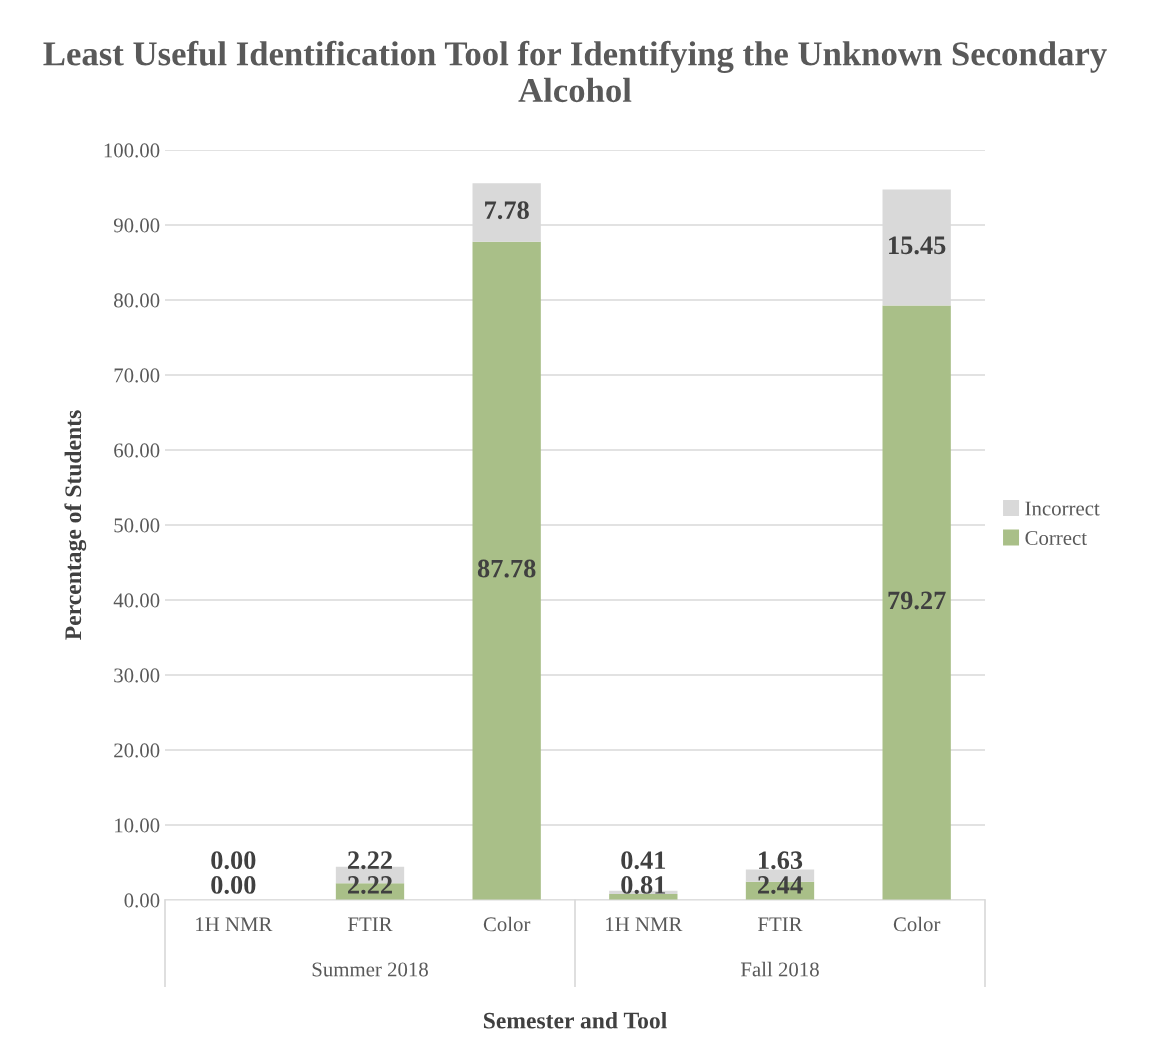 The image size is (1149, 1048). Describe the element at coordinates (1062, 508) in the screenshot. I see `legend-label: Incorrect` at that location.